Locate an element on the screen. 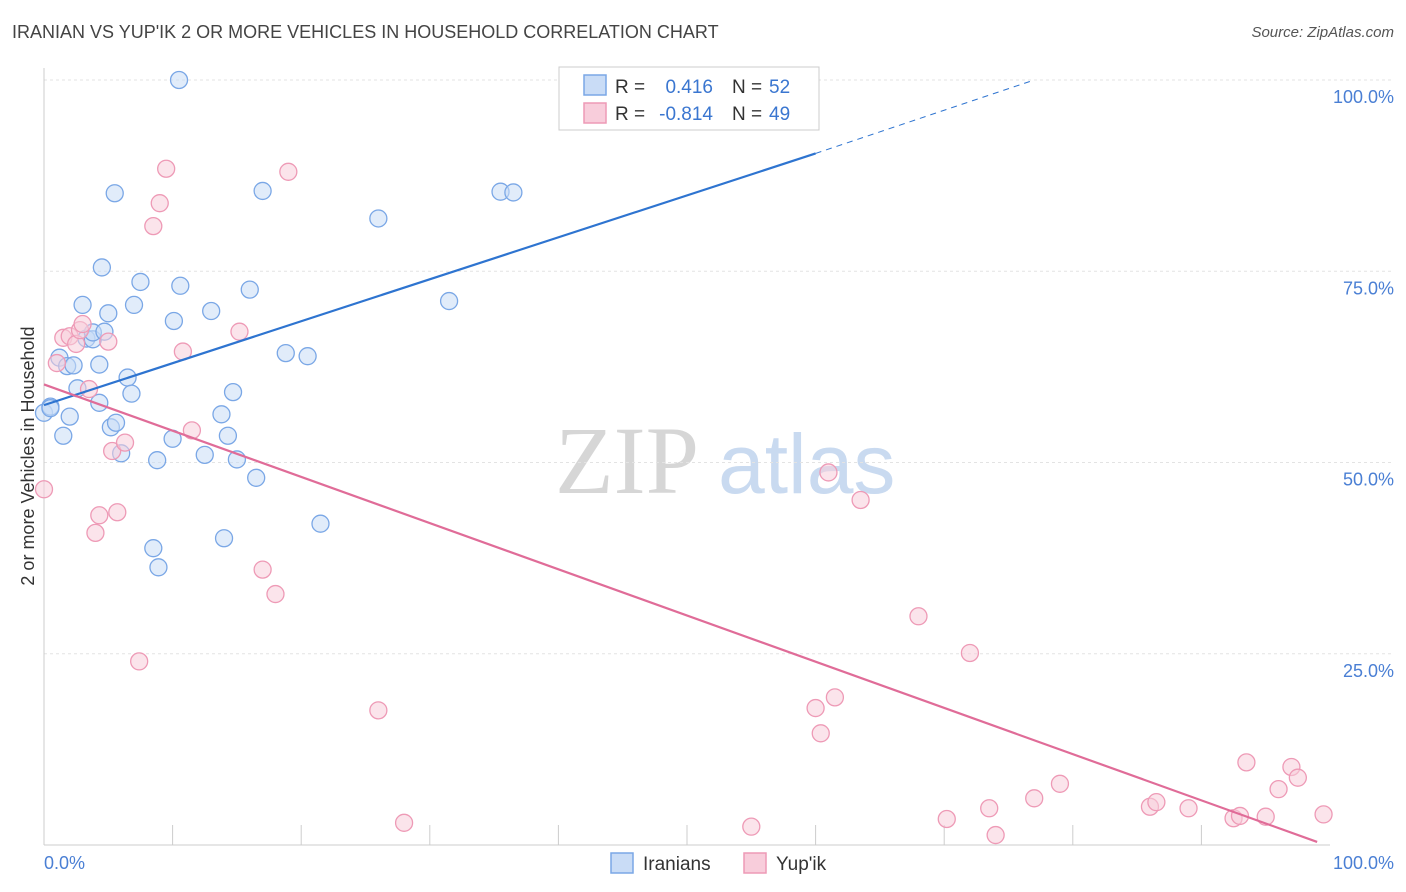 The image size is (1406, 892). y-axis-label: 2 or more Vehicles in Household is located at coordinates (28, 455).